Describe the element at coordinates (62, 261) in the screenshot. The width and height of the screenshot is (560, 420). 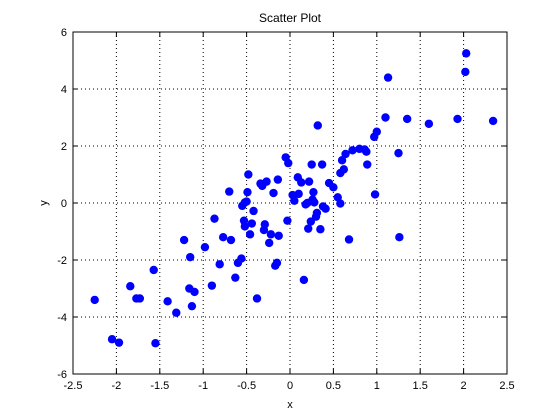
I see `y-tick-label: -2` at that location.